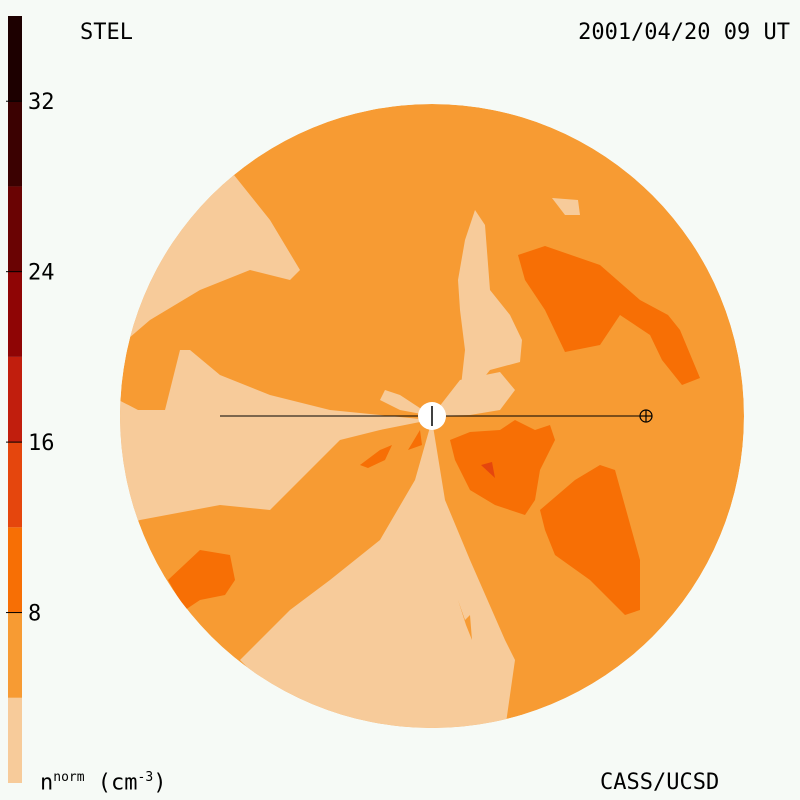 The image size is (800, 800). Describe the element at coordinates (47, 783) in the screenshot. I see `unit-symbol: n` at that location.